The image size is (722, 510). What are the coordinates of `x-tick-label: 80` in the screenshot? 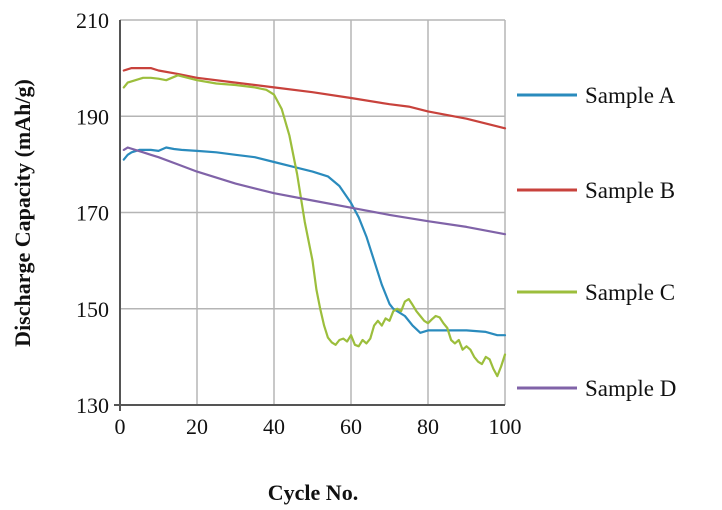 It's located at (428, 426).